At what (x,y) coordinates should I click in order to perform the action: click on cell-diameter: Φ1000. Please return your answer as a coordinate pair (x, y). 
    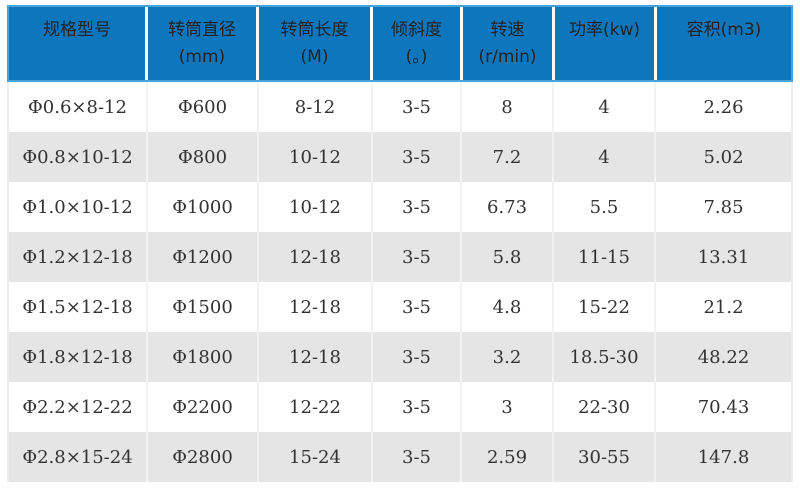
    Looking at the image, I should click on (202, 207).